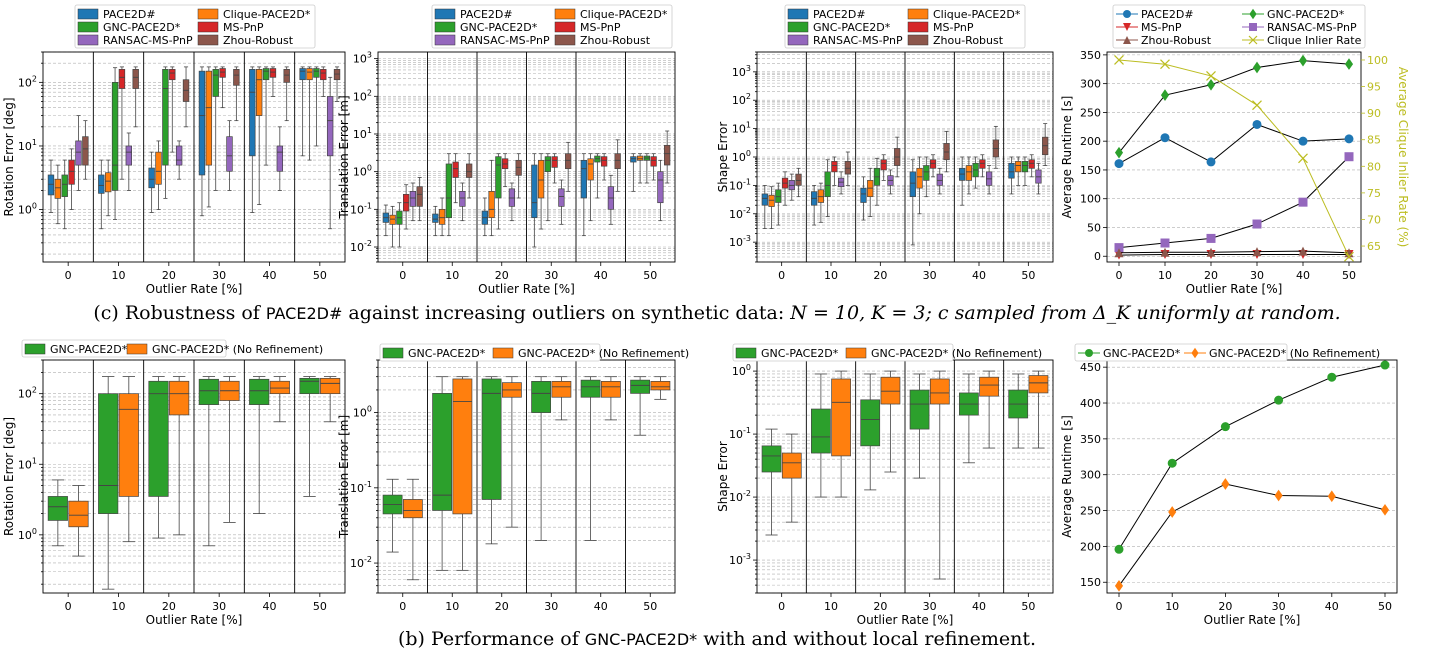  I want to click on y-tick-exponent: -3, so click(747, 556).